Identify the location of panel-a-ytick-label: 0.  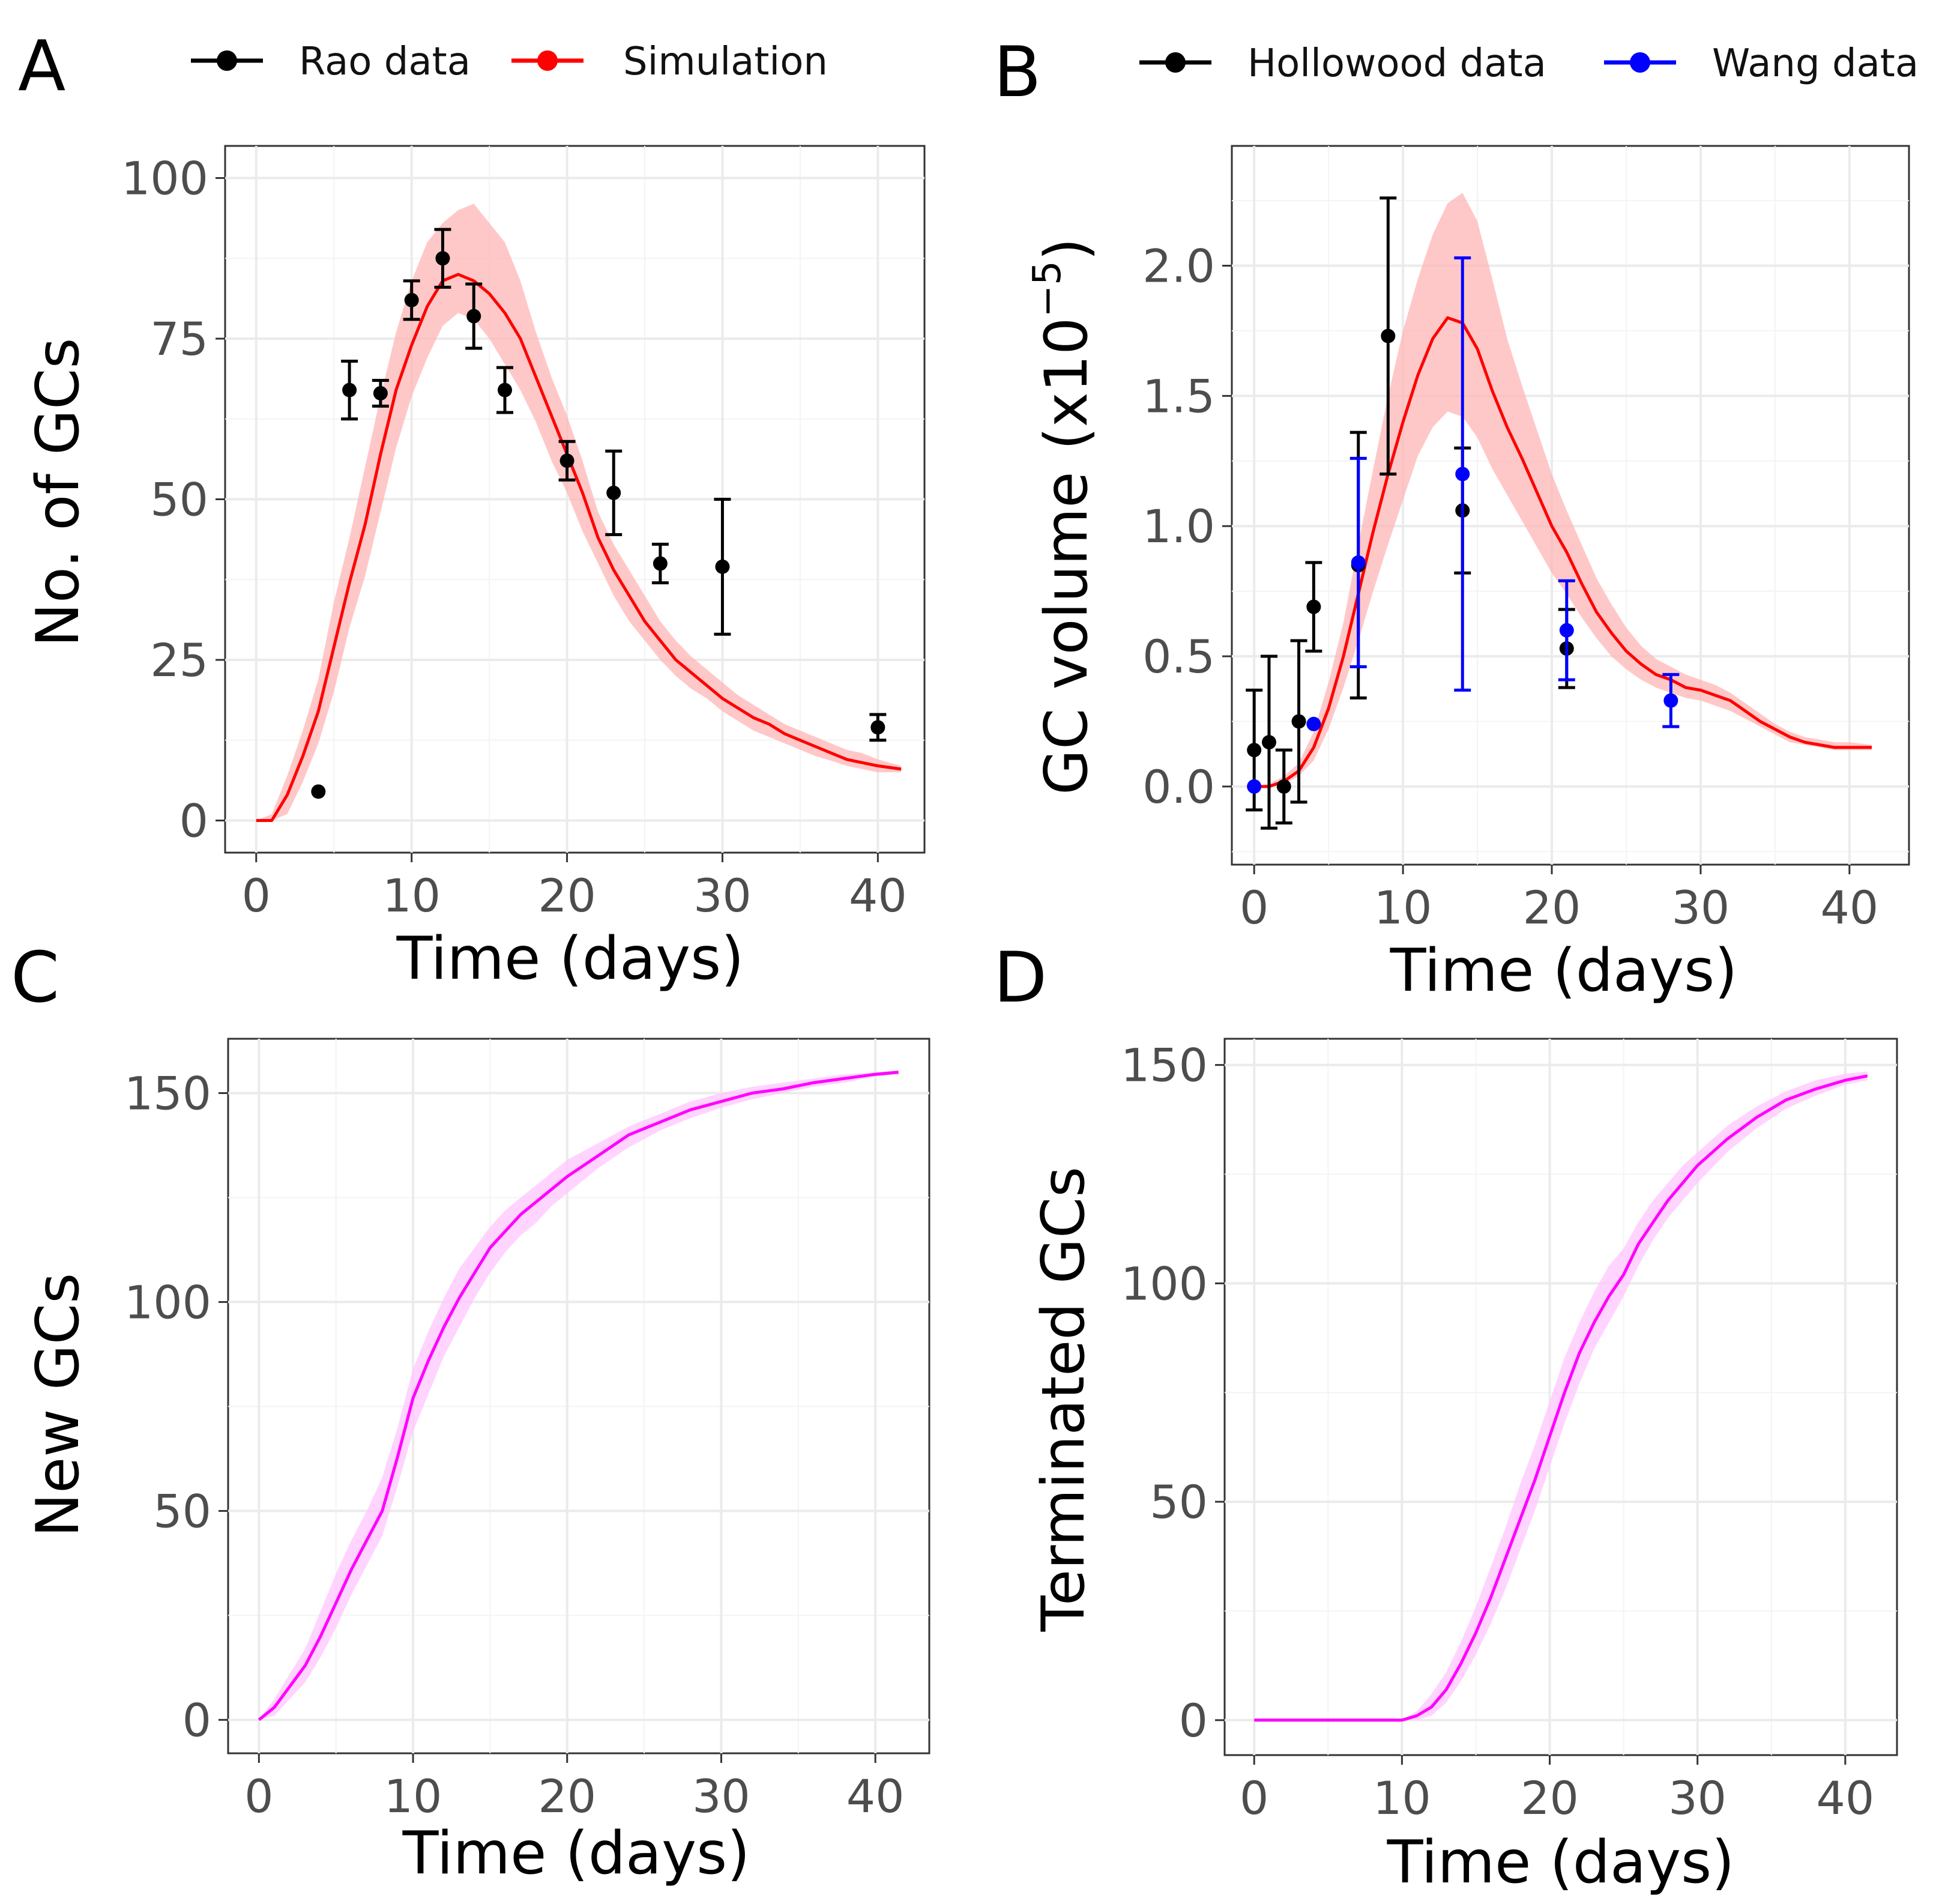
(193, 821).